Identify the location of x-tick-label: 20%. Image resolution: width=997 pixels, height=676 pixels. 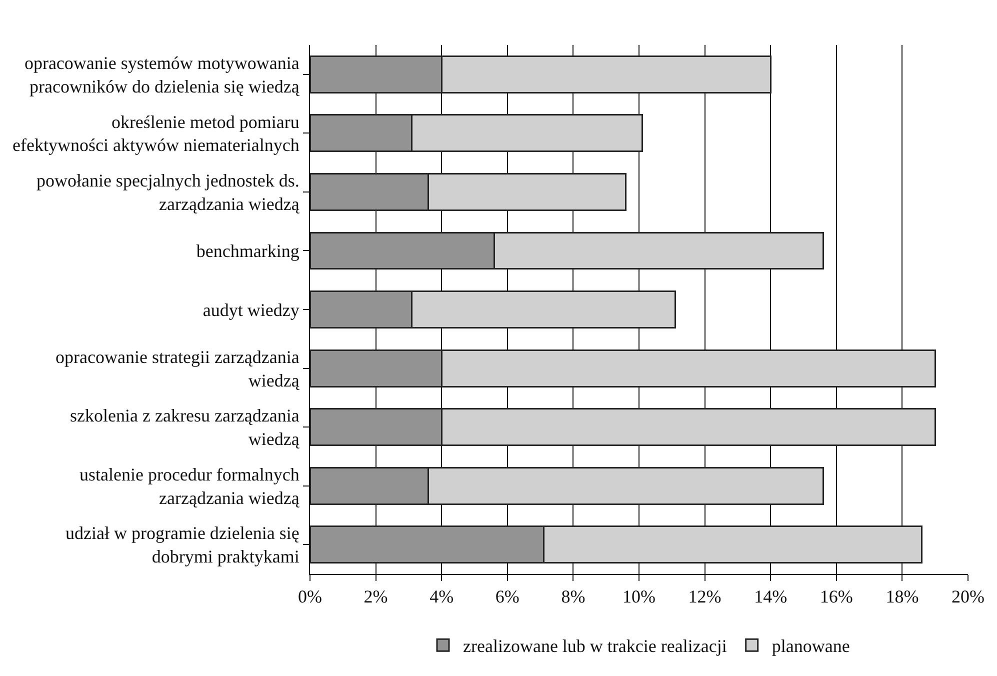
(968, 596).